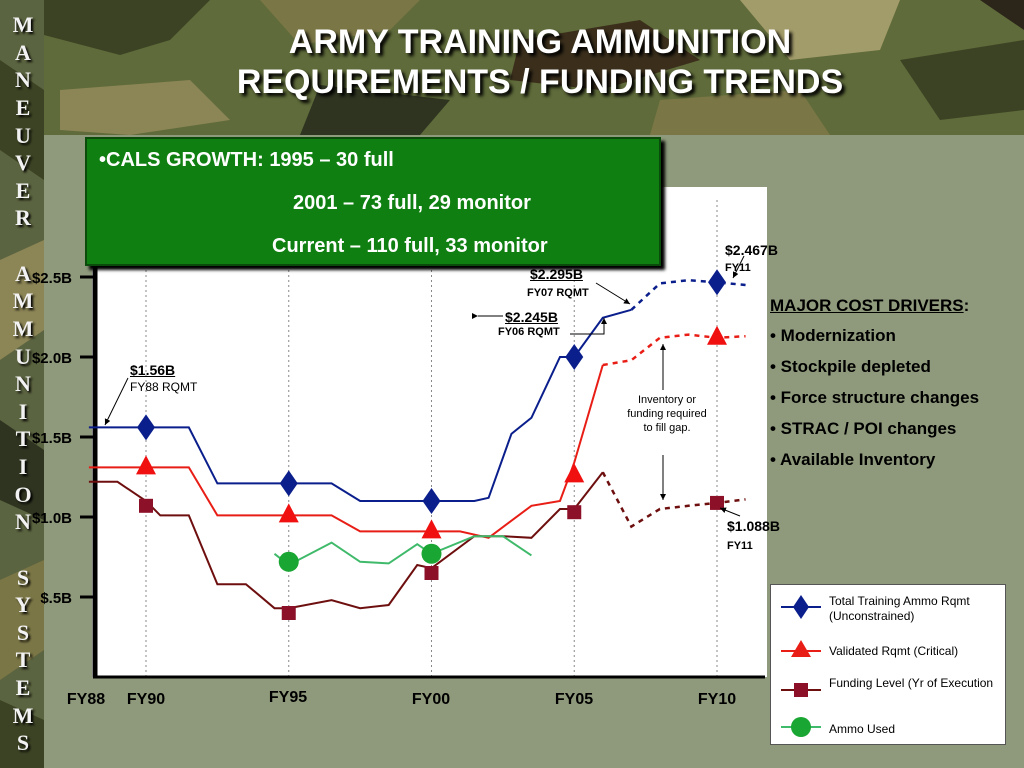 Image resolution: width=1024 pixels, height=768 pixels. What do you see at coordinates (431, 699) in the screenshot?
I see `x-tick-label: FY00` at bounding box center [431, 699].